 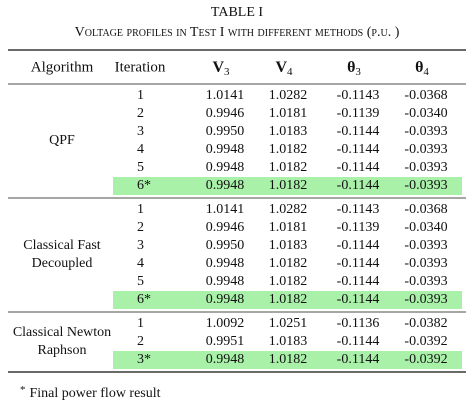 I want to click on algorithm-label: QPF, so click(x=62, y=140).